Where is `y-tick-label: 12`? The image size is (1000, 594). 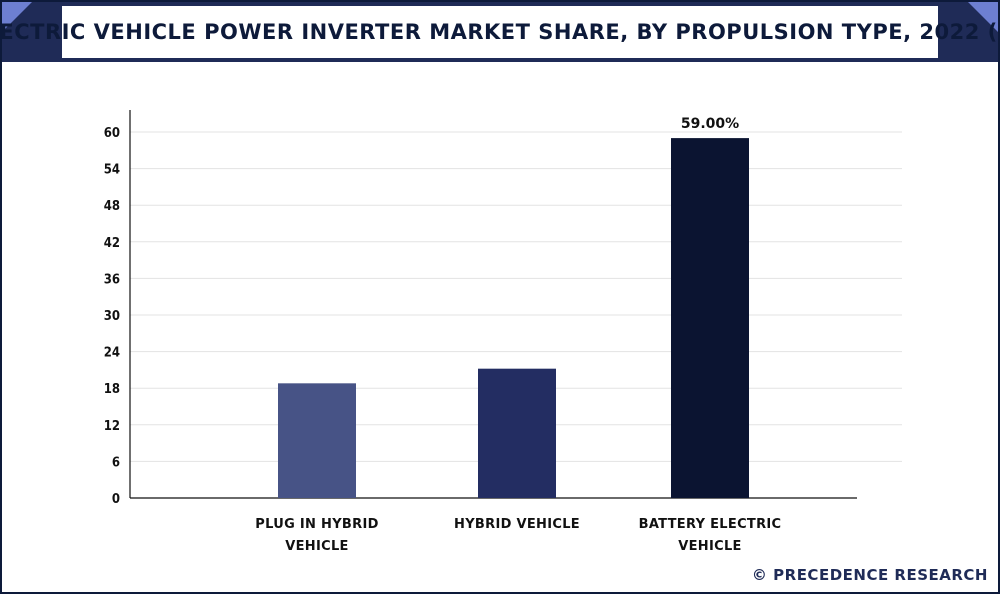
y-tick-label: 12 is located at coordinates (112, 426).